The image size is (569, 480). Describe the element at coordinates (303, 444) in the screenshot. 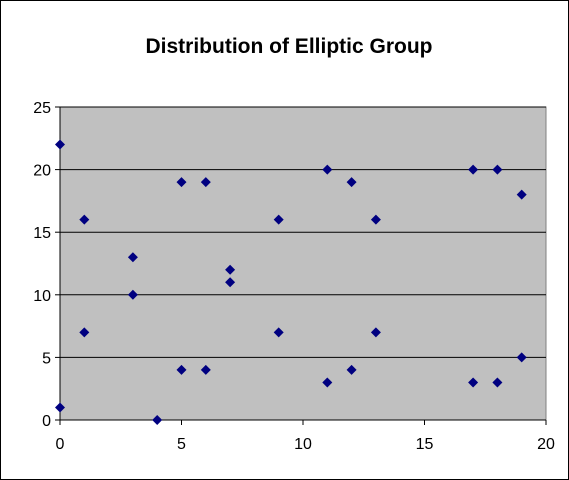

I see `x-tick-label: 10` at that location.